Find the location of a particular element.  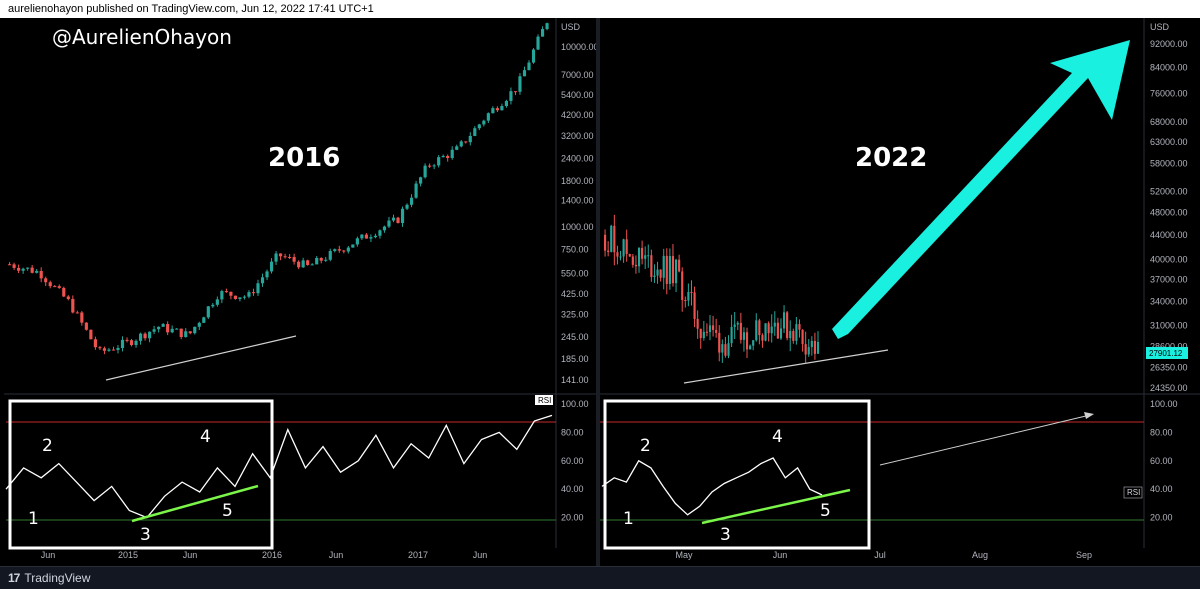

rsi-tick-label: 60.00 is located at coordinates (572, 461).